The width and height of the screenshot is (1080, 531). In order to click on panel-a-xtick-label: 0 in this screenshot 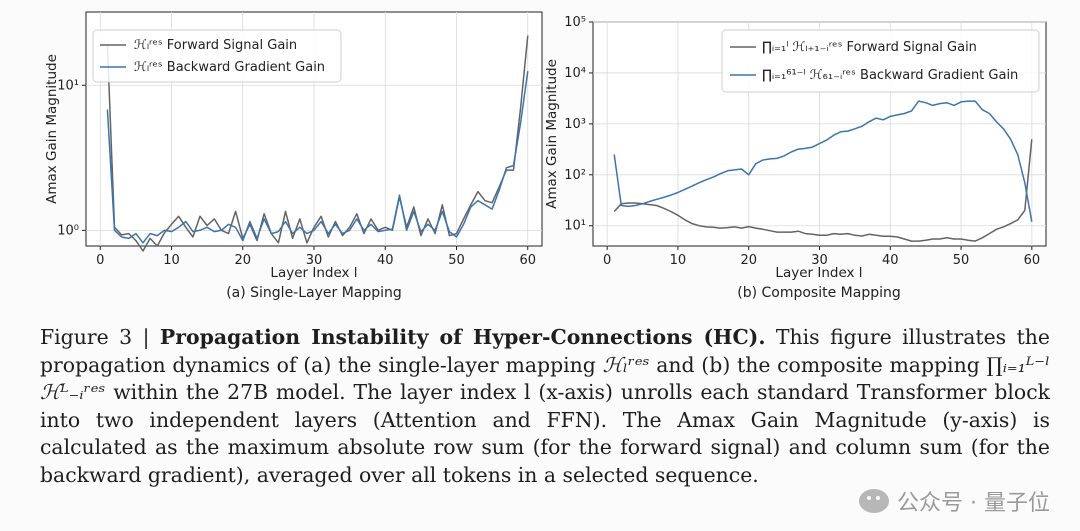, I will do `click(100, 260)`.